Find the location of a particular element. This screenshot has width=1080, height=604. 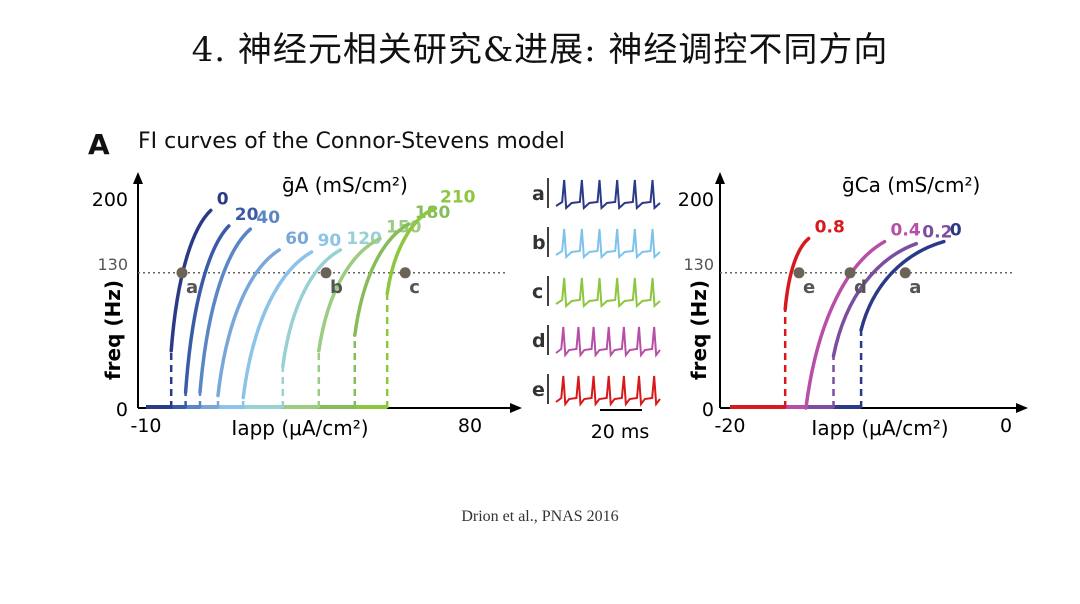

series-label: 0.8 is located at coordinates (830, 227).